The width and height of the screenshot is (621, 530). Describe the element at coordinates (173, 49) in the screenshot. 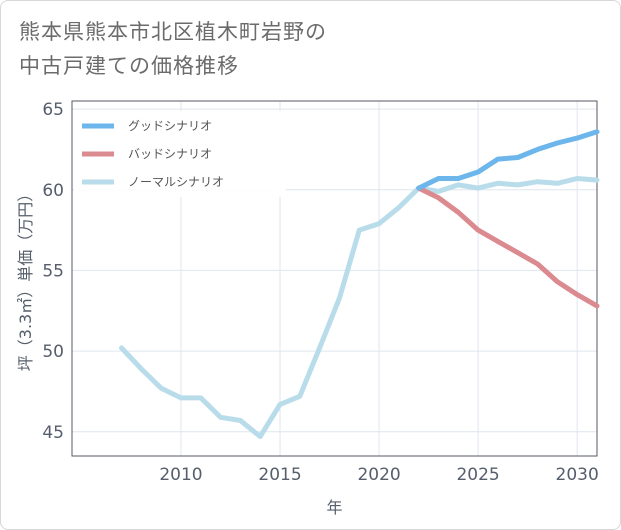

I see `chart-title: 熊本県熊本市北区植木町岩野の 中古戸建ての価格推移` at that location.